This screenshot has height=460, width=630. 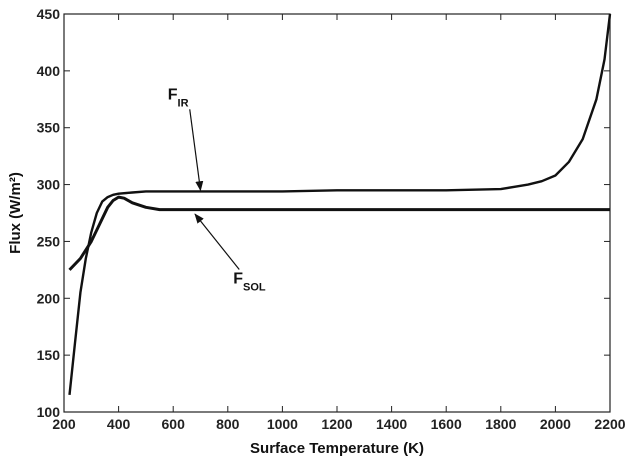 What do you see at coordinates (178, 97) in the screenshot?
I see `series-label-f-ir: FIR` at bounding box center [178, 97].